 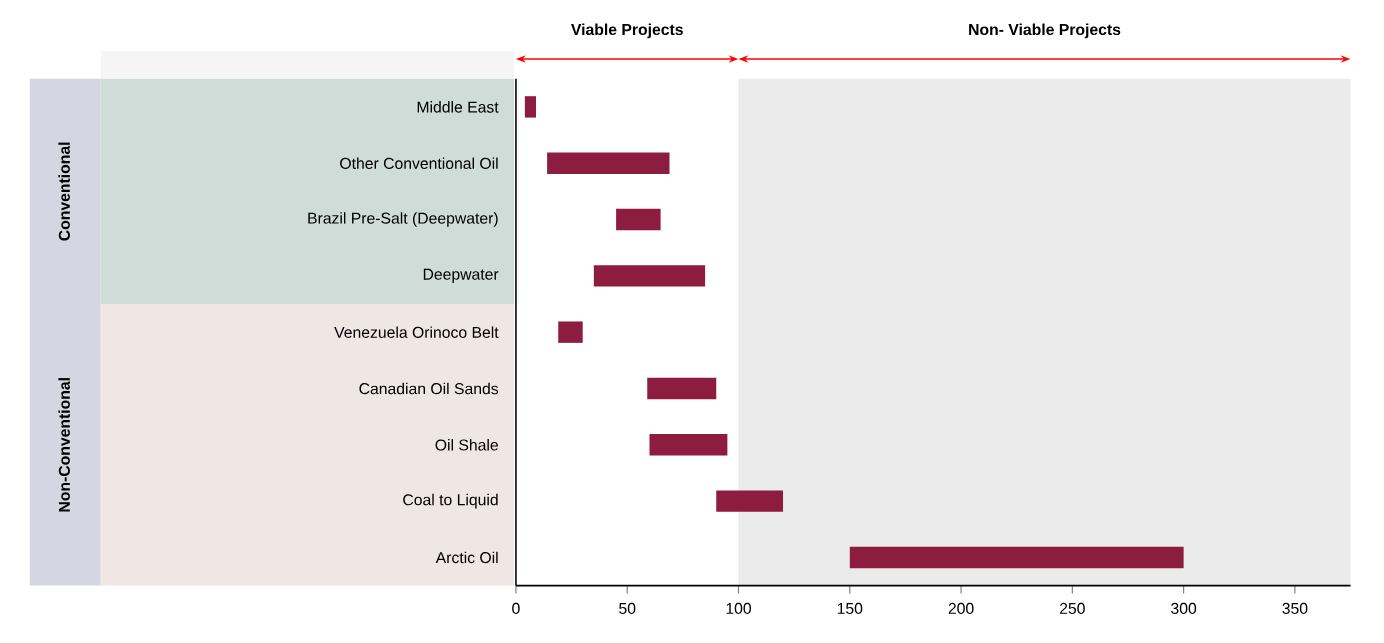 I want to click on text: Viable Projects, so click(x=627, y=31).